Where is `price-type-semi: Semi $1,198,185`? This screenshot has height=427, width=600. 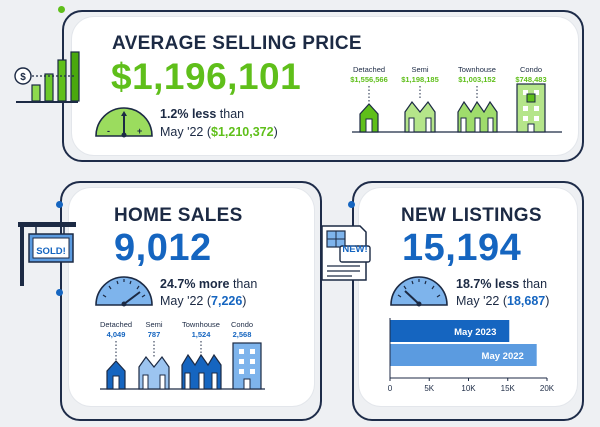
price-type-semi: Semi $1,198,185 is located at coordinates (420, 75).